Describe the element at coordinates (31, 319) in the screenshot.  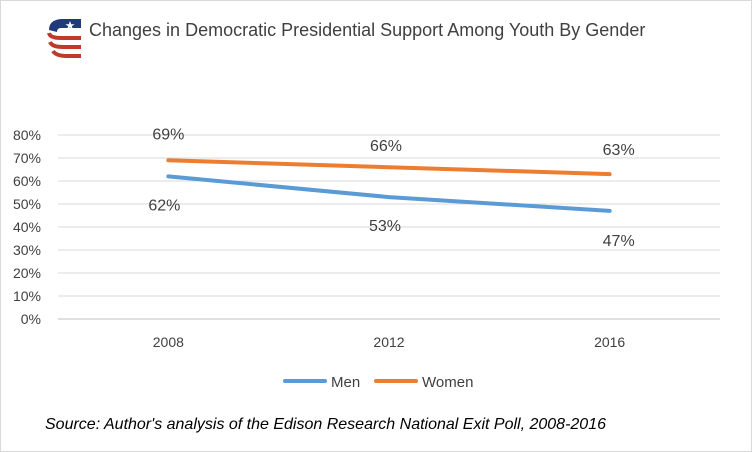
I see `y-tick-label: 0%` at that location.